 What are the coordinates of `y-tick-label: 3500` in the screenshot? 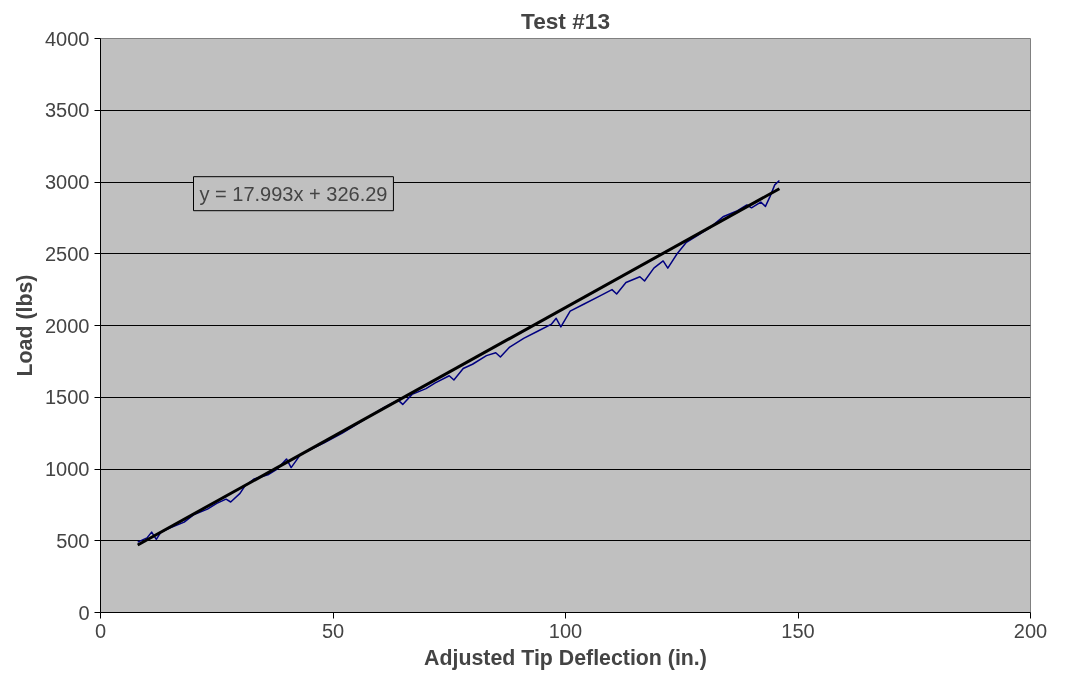 It's located at (67, 110).